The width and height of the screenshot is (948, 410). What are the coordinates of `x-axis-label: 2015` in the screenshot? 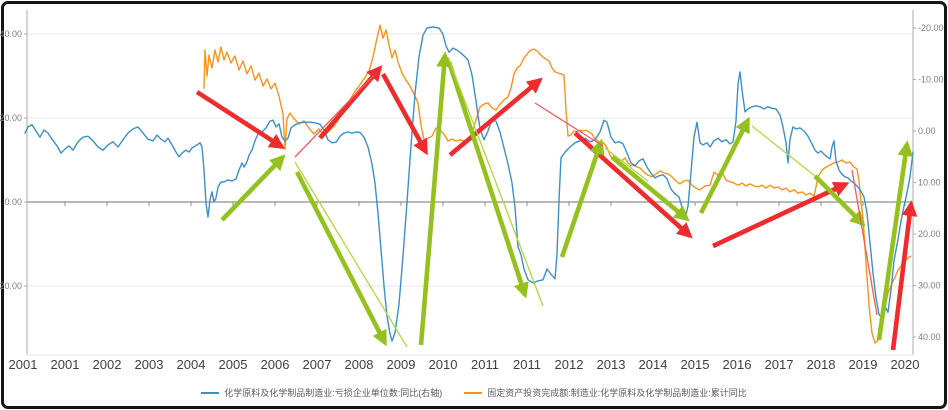 It's located at (695, 364).